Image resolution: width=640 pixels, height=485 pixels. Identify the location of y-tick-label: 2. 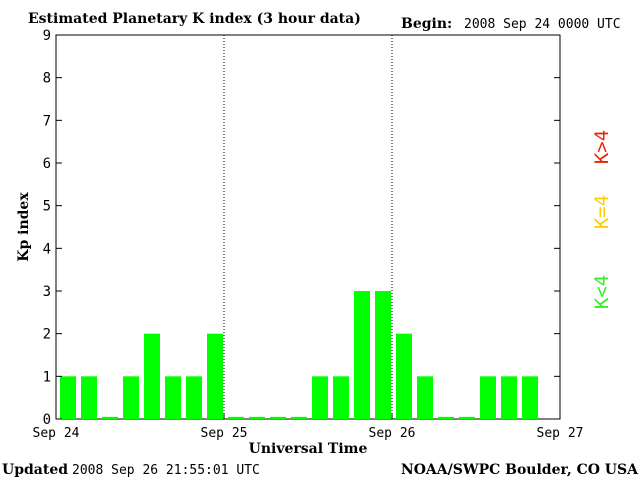
(47, 335).